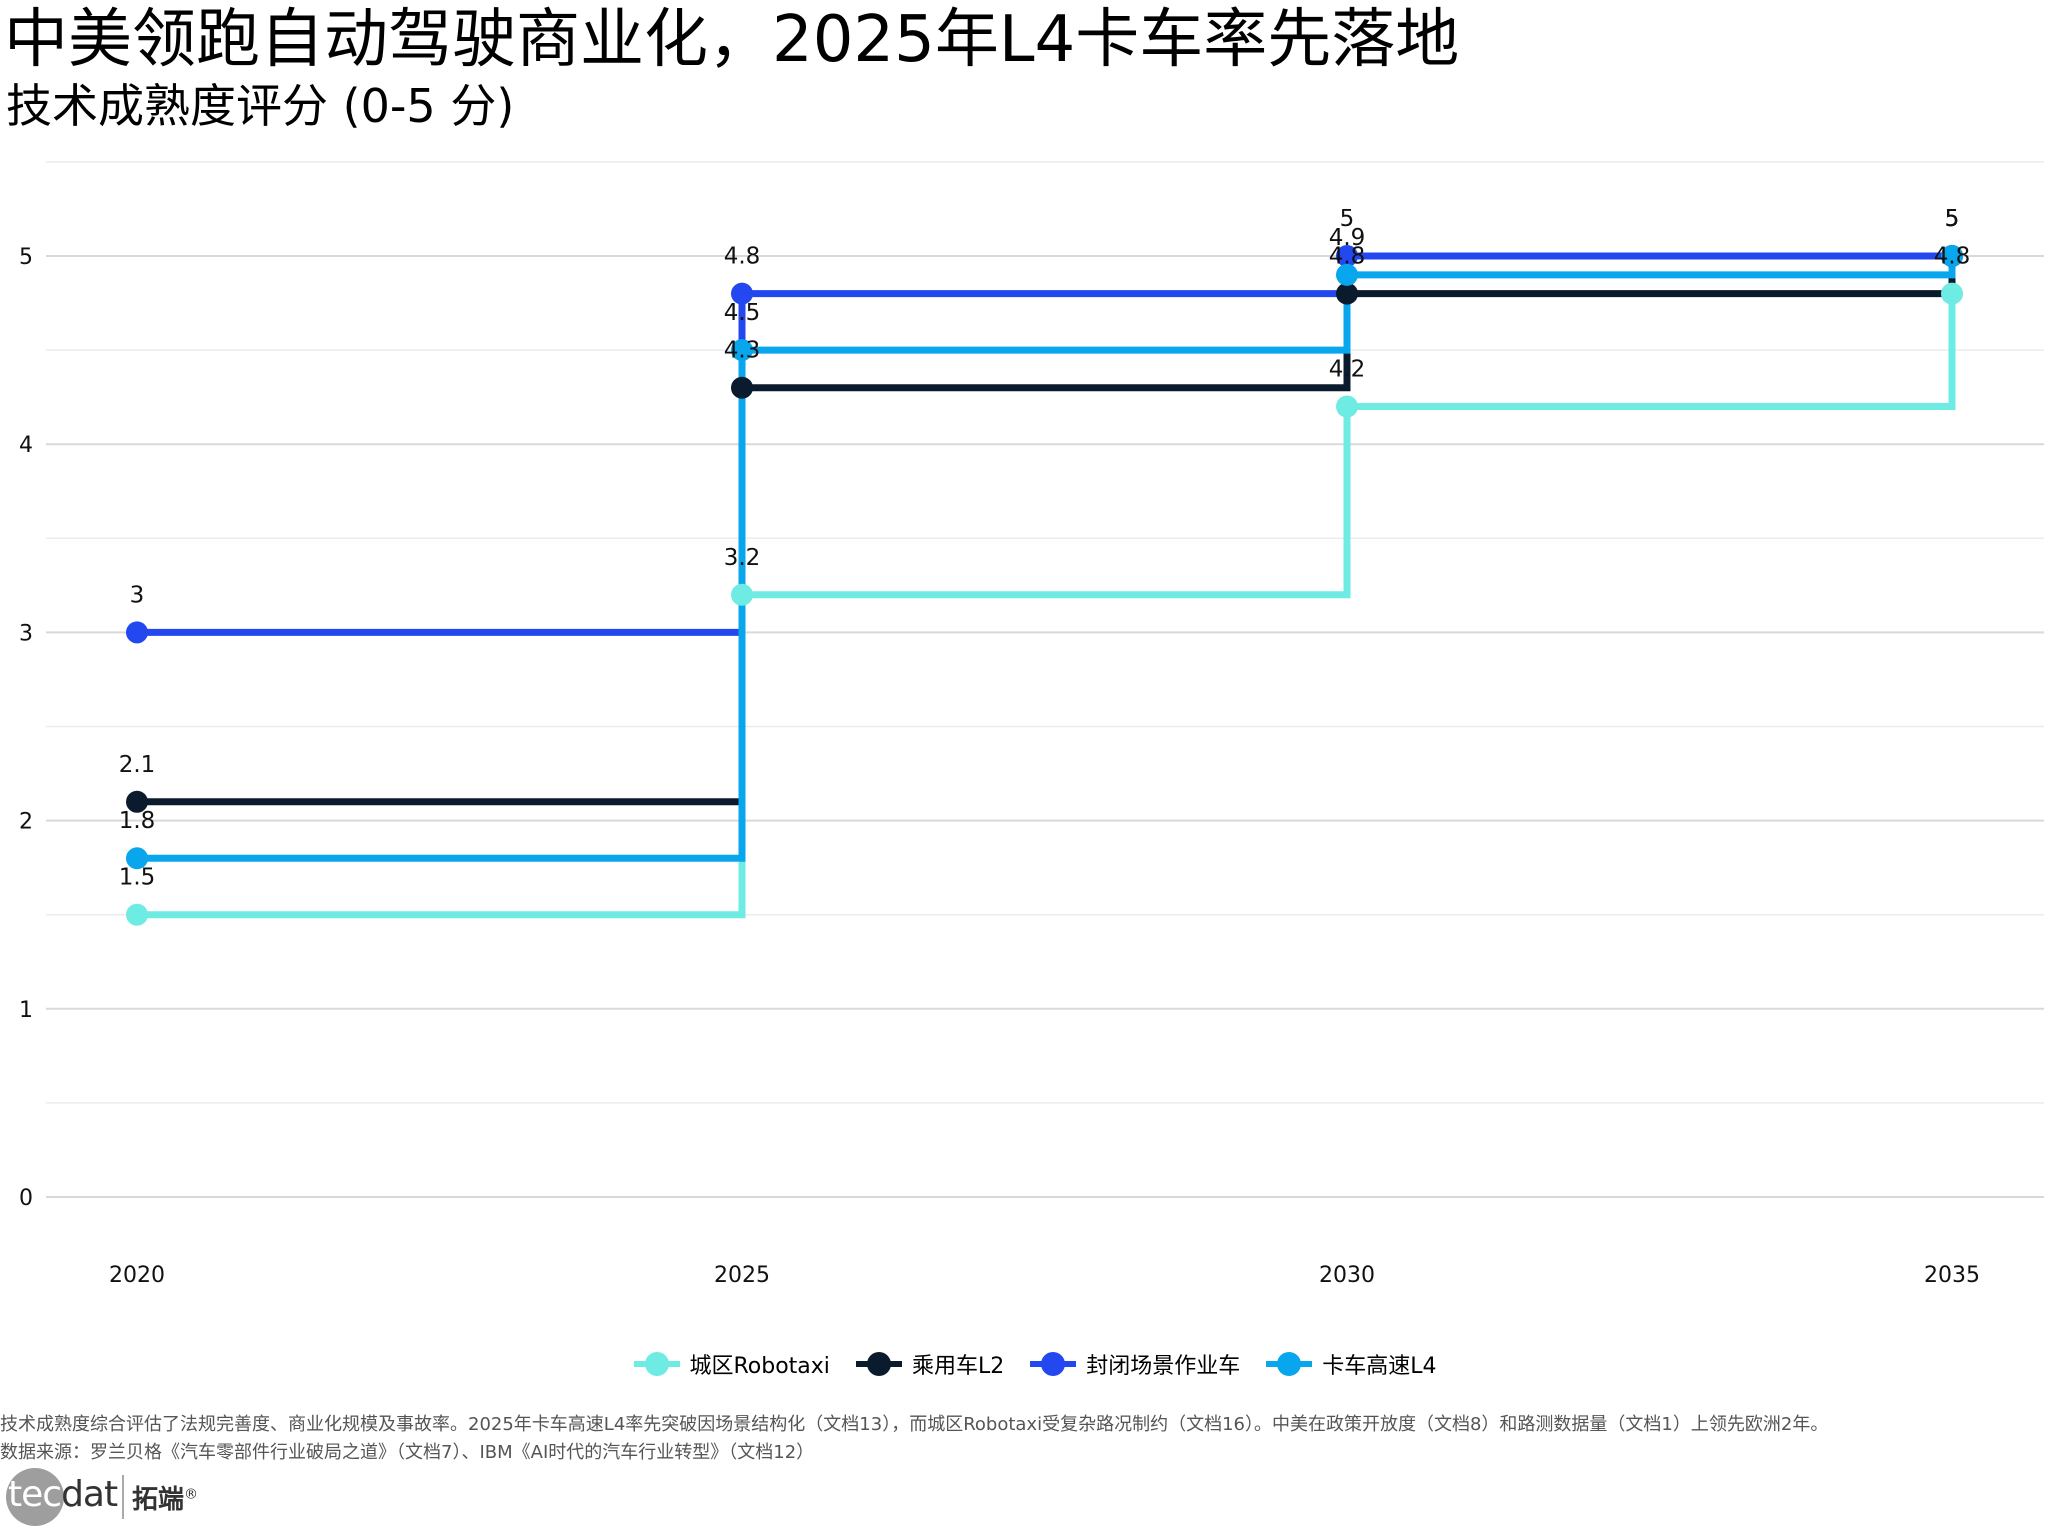 This screenshot has width=2070, height=1539. I want to click on registered-mark: ®, so click(191, 1493).